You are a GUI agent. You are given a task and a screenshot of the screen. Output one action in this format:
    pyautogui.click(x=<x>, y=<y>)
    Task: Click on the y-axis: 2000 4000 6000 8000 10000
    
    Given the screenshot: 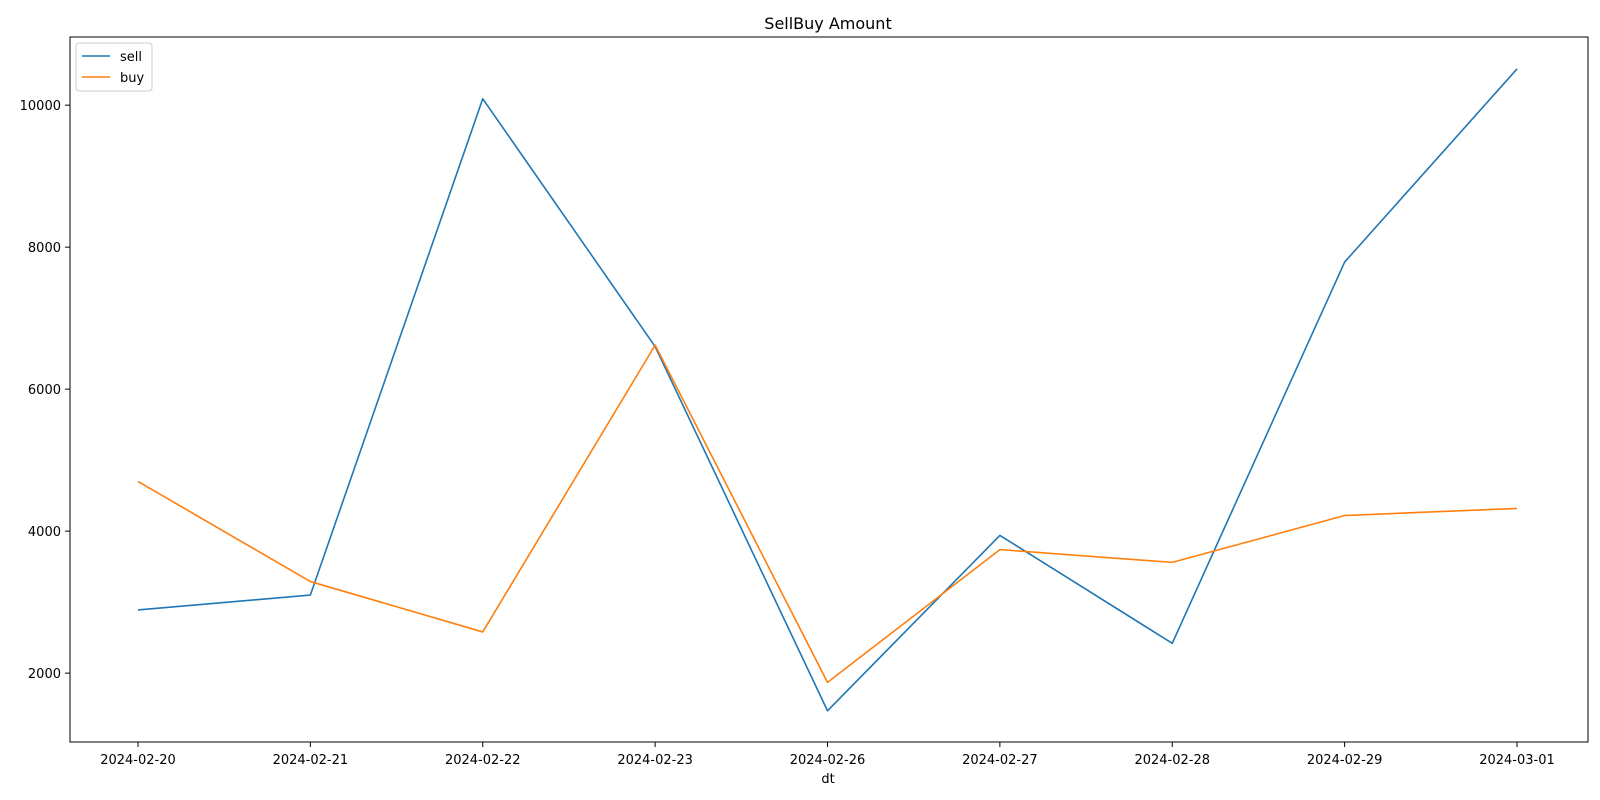 What is the action you would take?
    pyautogui.click(x=45, y=390)
    